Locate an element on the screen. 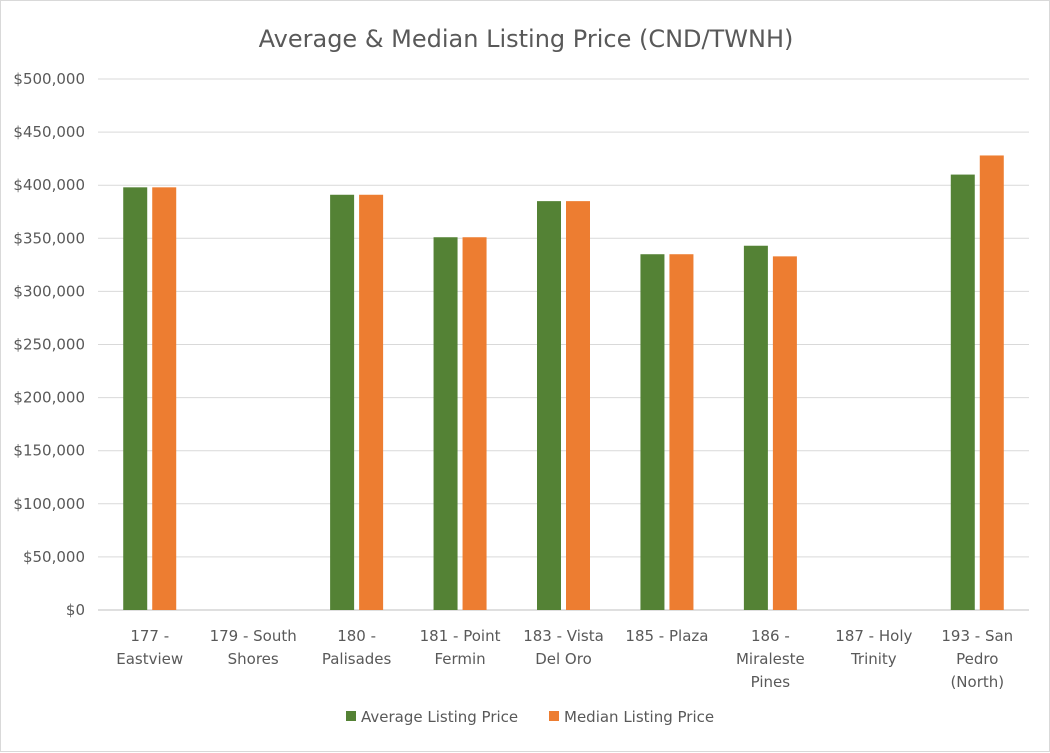 This screenshot has height=753, width=1050. y-tick-label: $350,000 is located at coordinates (49, 238).